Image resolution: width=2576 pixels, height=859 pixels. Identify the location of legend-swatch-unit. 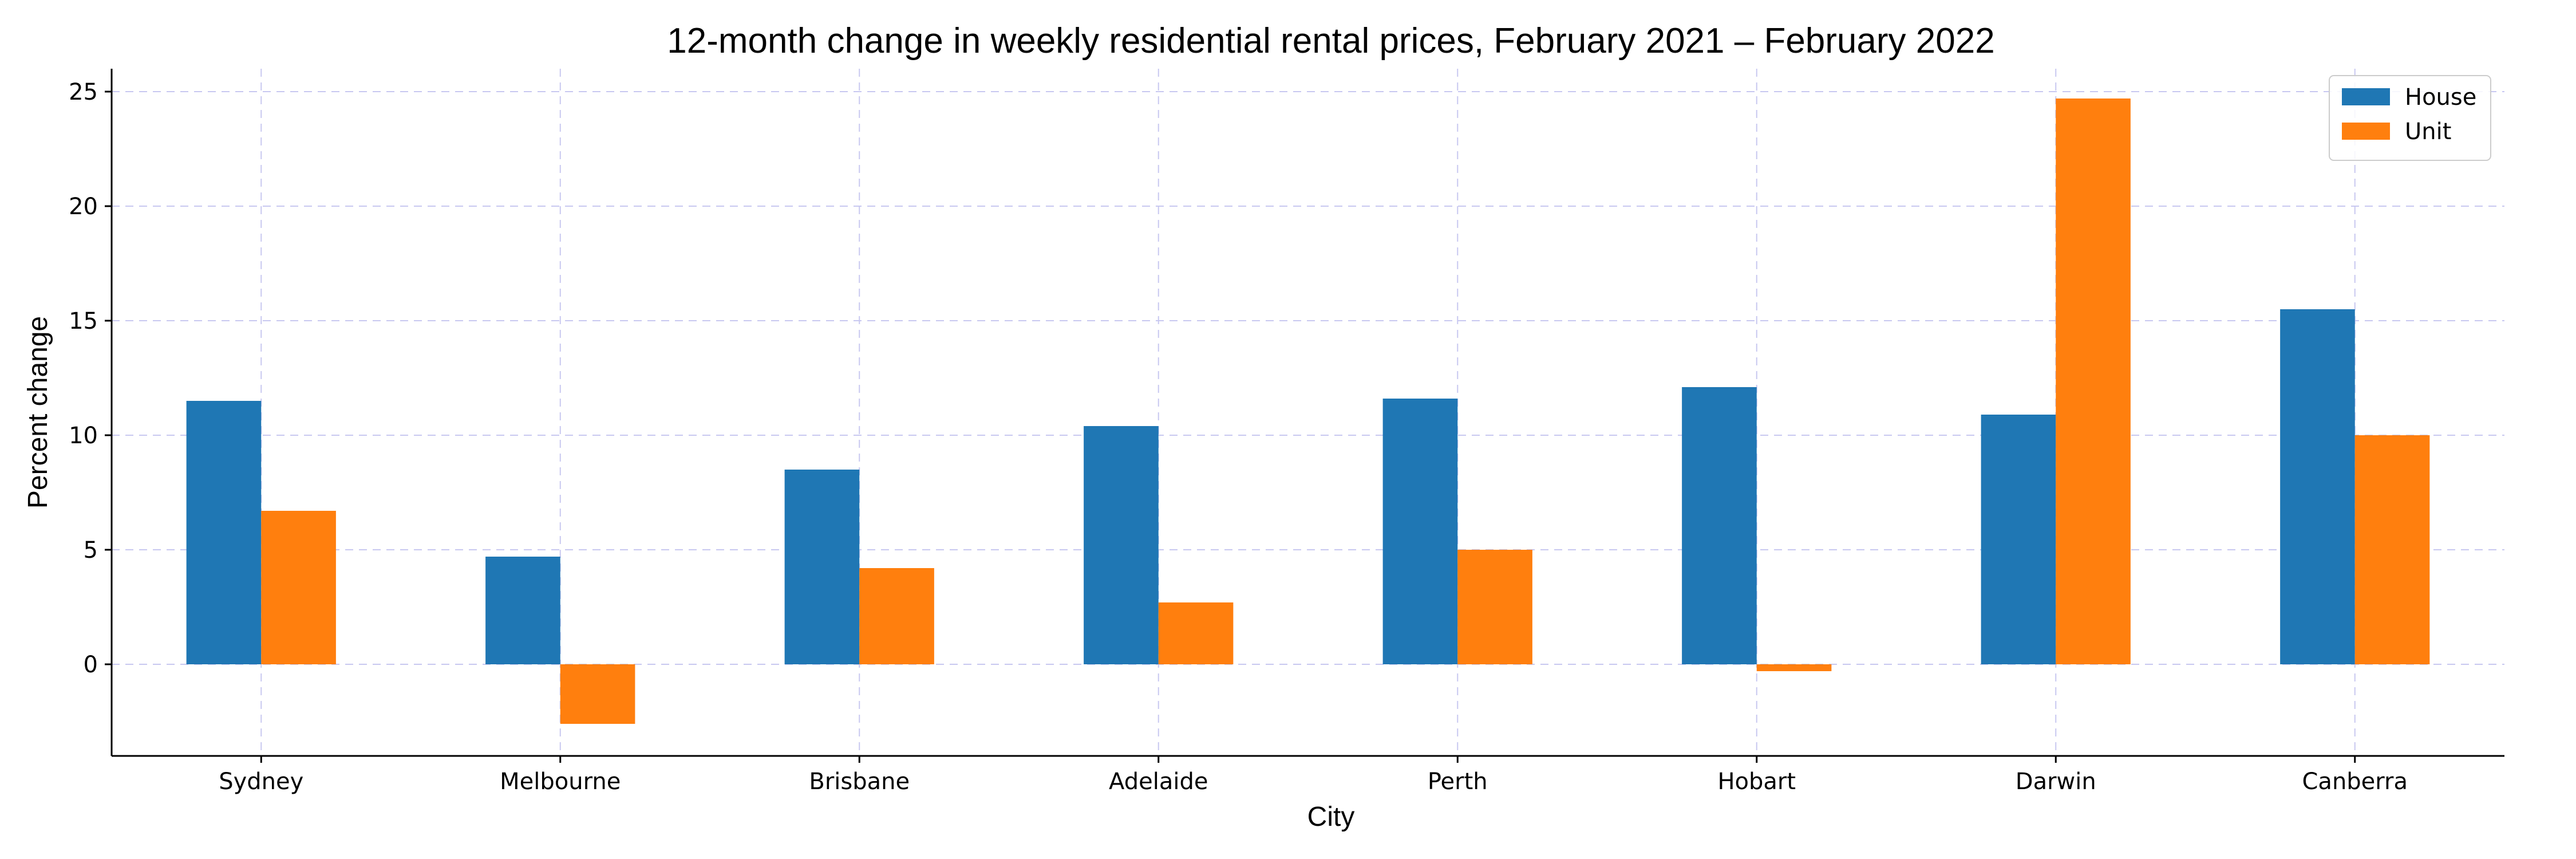
(2366, 131).